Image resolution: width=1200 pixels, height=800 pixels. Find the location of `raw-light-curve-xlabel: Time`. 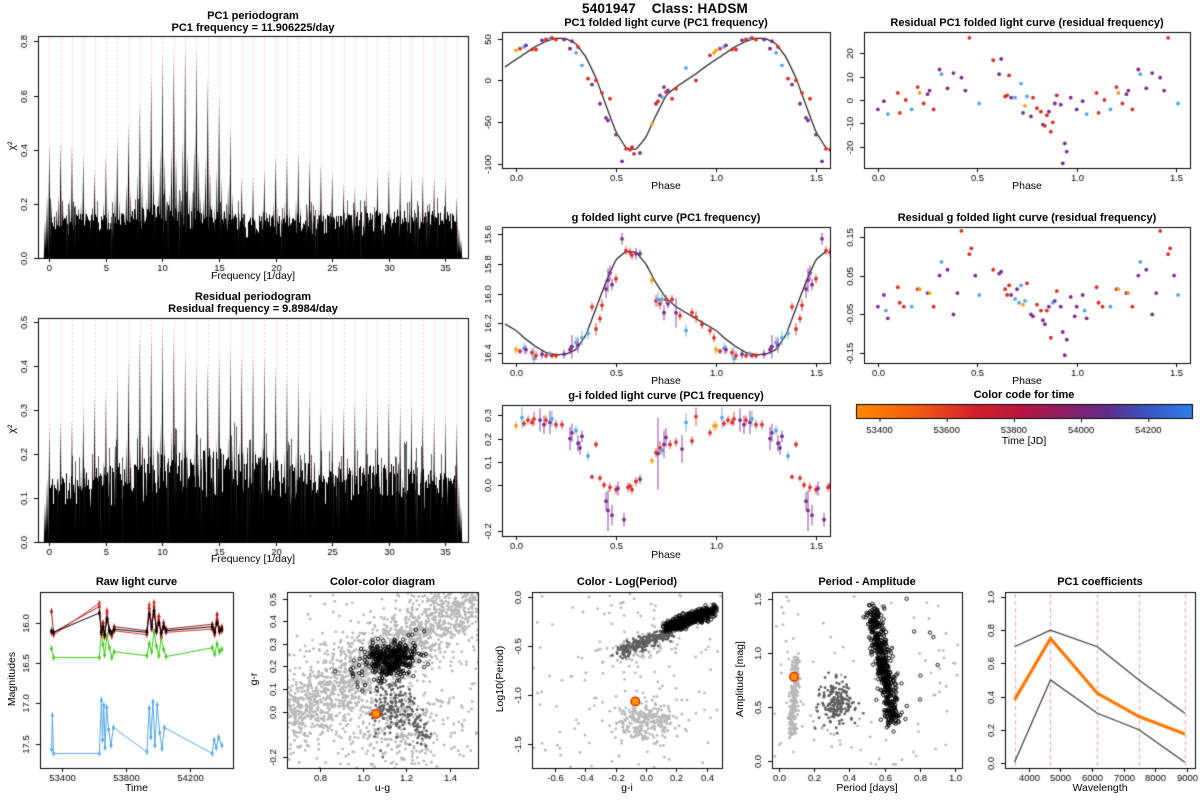

raw-light-curve-xlabel: Time is located at coordinates (136, 788).